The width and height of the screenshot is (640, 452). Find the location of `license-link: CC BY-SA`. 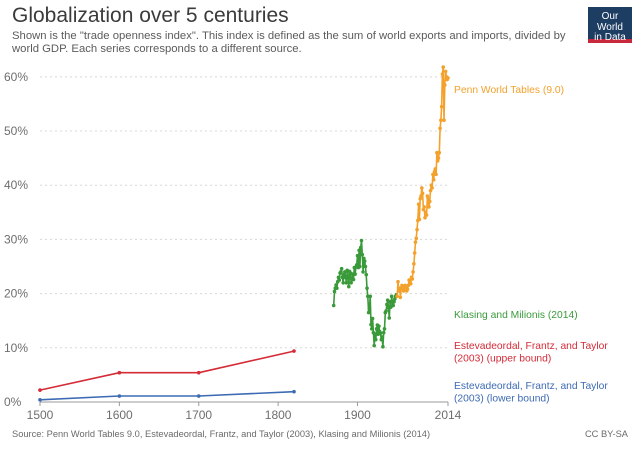

license-link: CC BY-SA is located at coordinates (606, 434).